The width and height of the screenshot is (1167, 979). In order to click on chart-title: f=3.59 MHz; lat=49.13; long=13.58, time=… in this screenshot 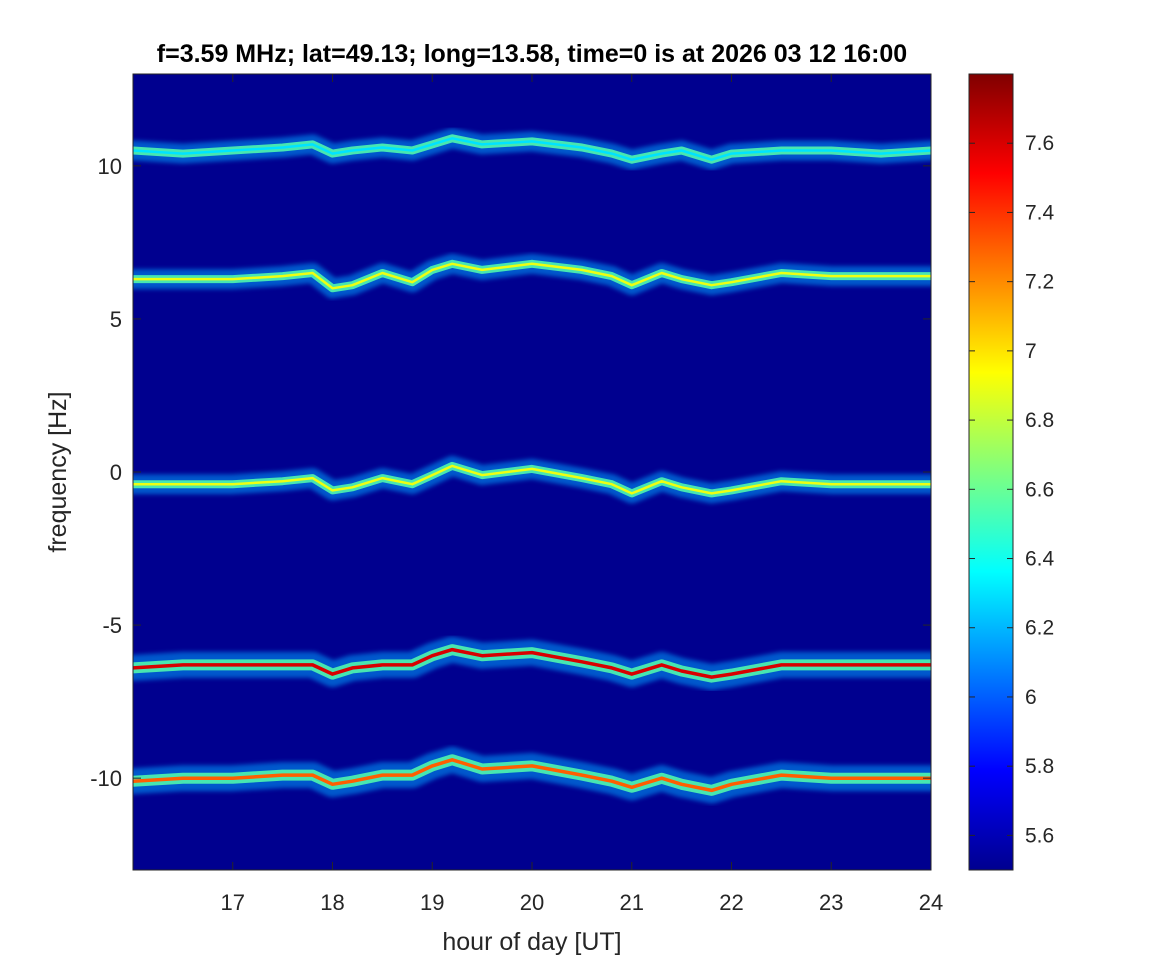, I will do `click(532, 54)`.